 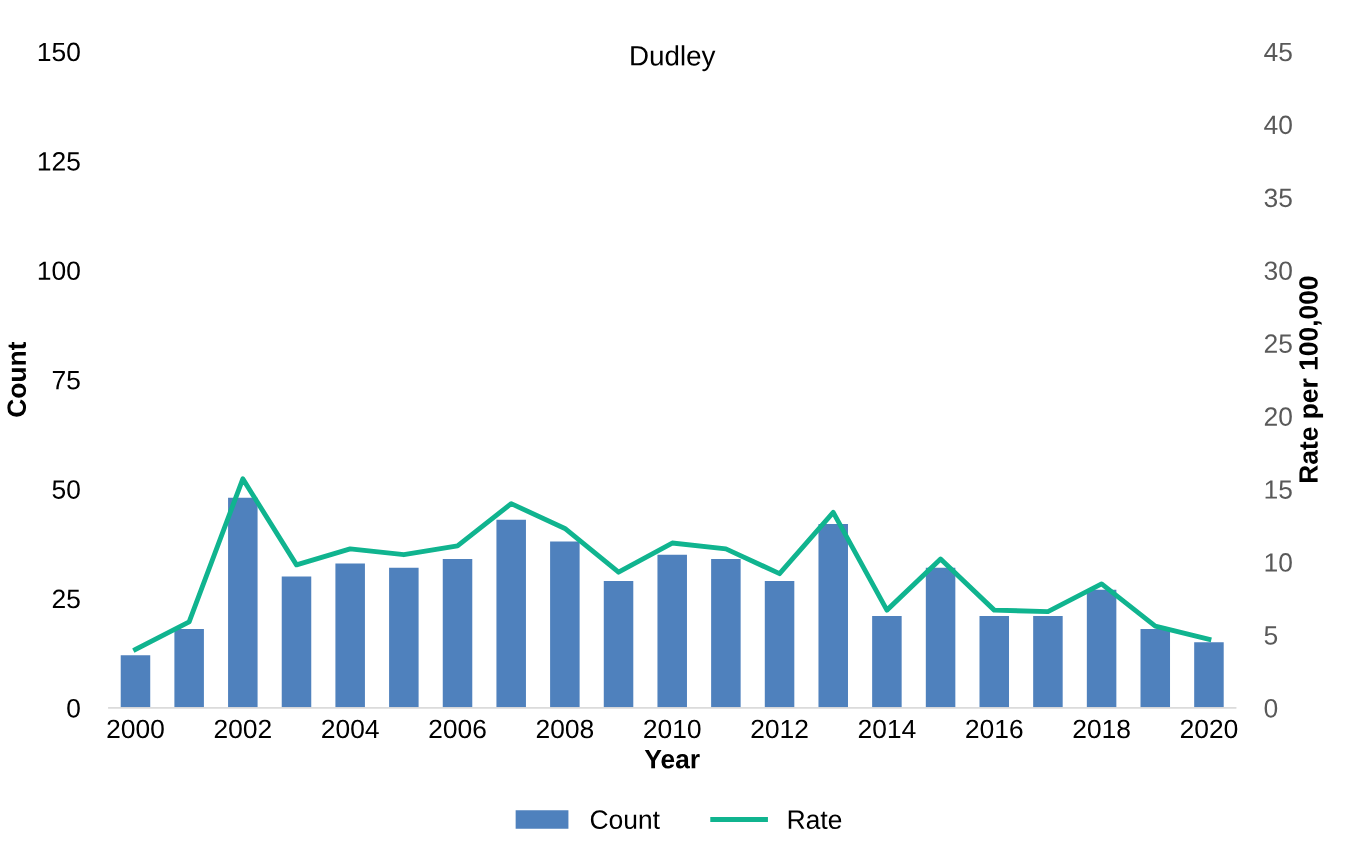 What do you see at coordinates (672, 729) in the screenshot?
I see `x-tick-label: 2010` at bounding box center [672, 729].